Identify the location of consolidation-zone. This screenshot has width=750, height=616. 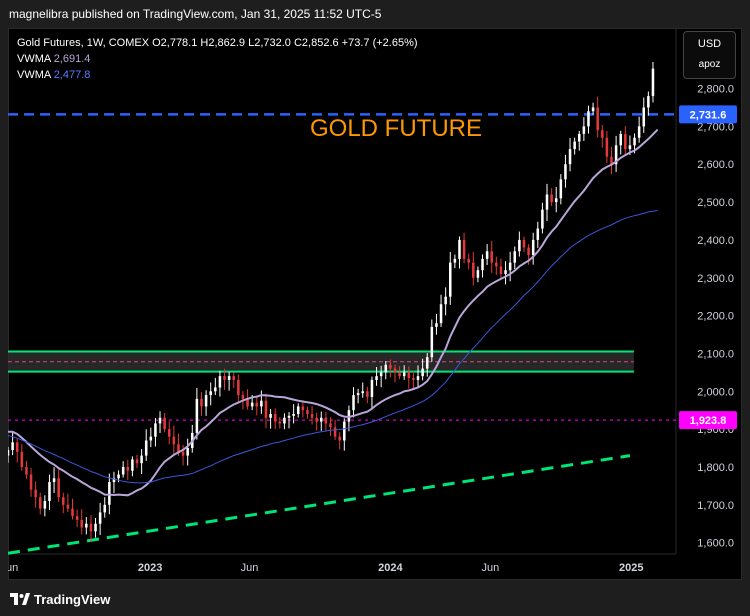
(321, 361).